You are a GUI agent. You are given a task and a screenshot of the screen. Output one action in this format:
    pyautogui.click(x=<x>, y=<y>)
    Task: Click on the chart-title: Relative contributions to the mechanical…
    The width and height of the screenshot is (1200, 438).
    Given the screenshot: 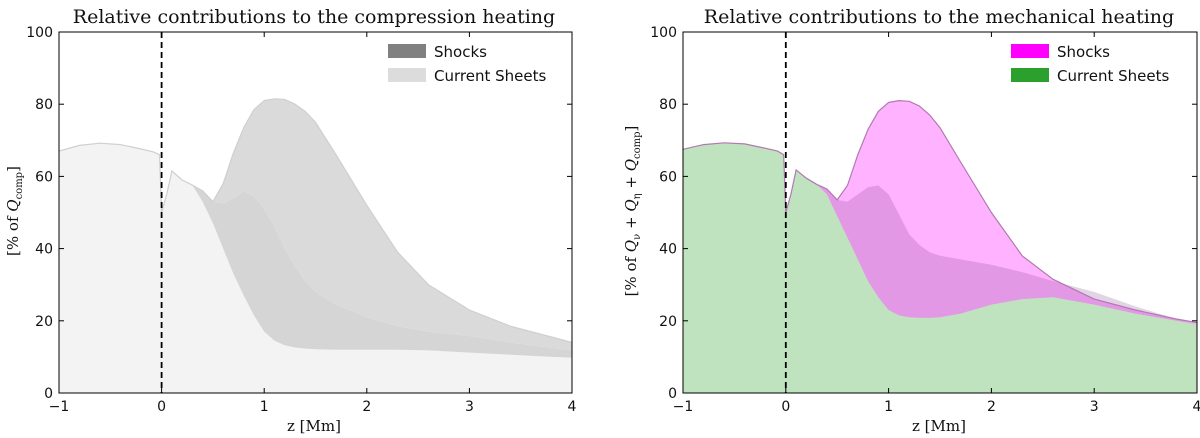 What is the action you would take?
    pyautogui.click(x=939, y=17)
    